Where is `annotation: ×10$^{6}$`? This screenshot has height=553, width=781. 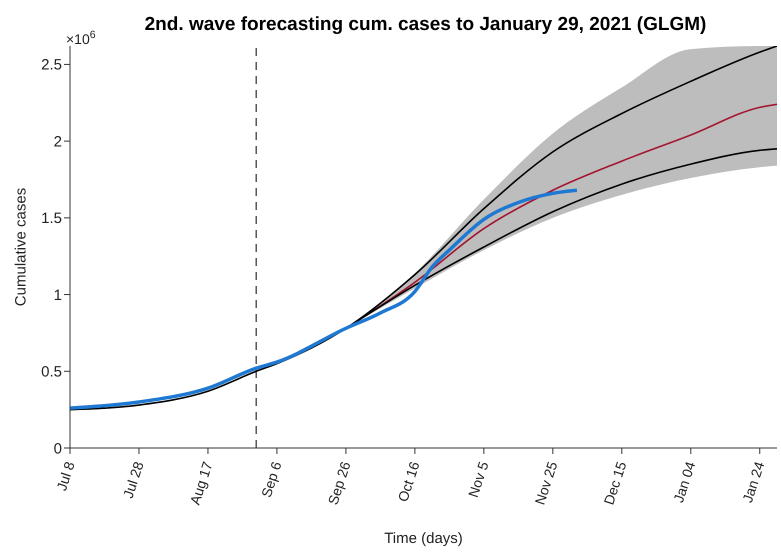 annotation: ×10$^{6}$ is located at coordinates (81, 38).